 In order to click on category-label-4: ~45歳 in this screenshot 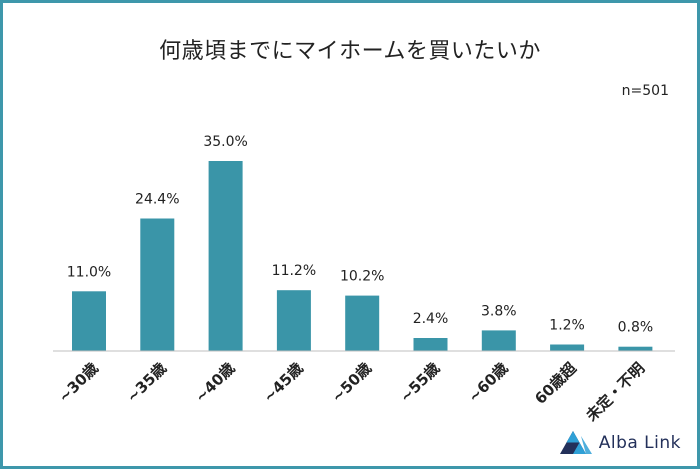, I will do `click(283, 382)`.